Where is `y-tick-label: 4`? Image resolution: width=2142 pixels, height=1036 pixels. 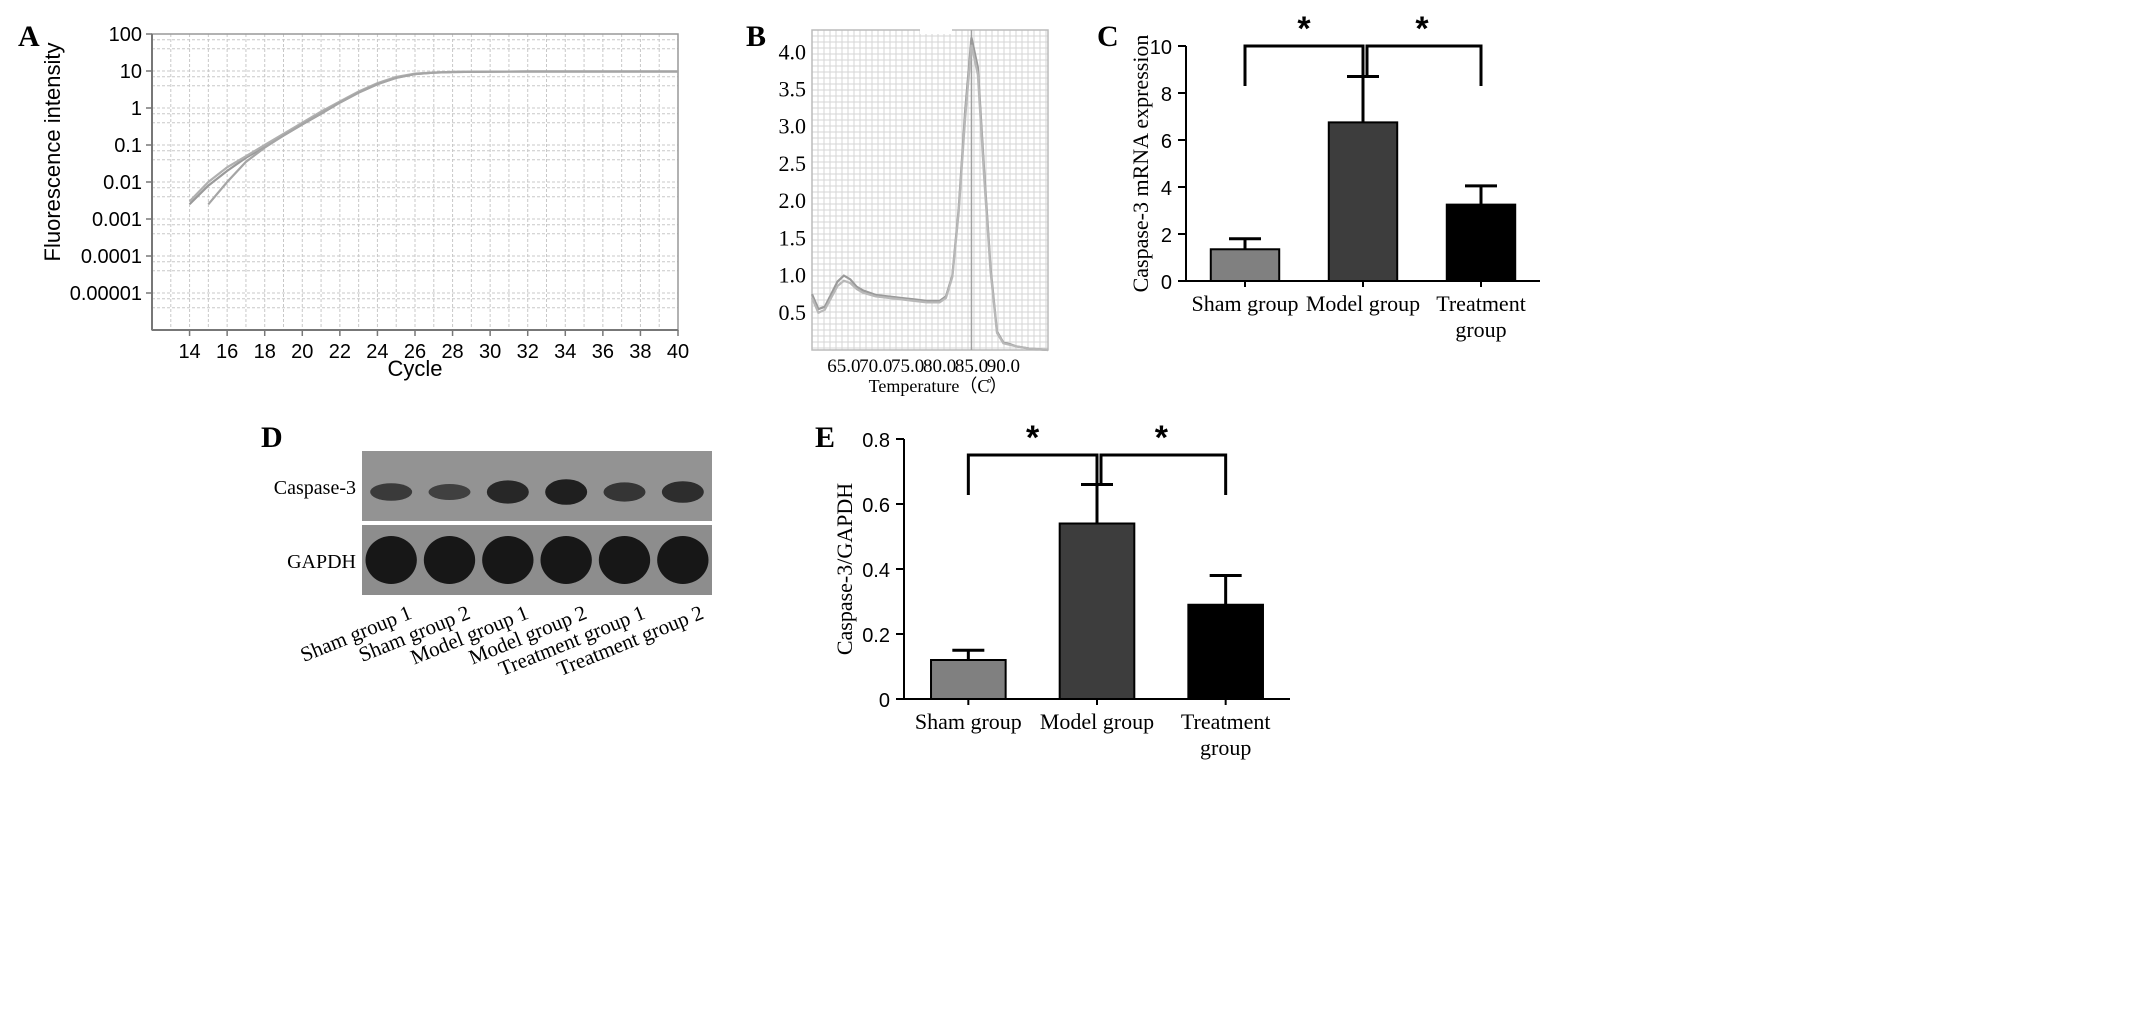
y-tick-label: 4 is located at coordinates (1166, 189).